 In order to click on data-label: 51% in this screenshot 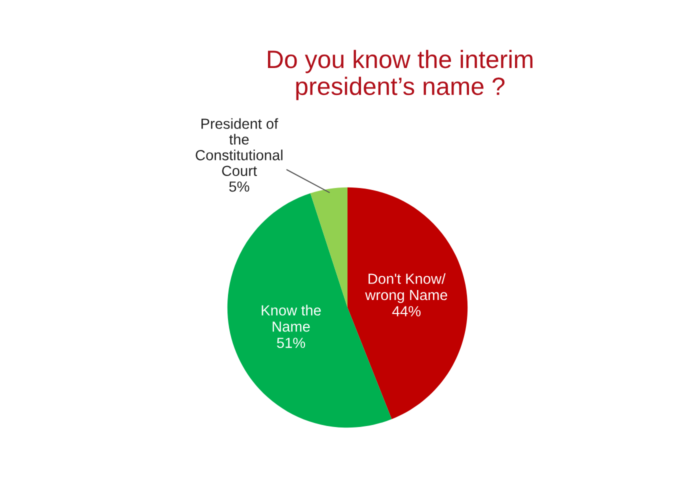, I will do `click(291, 343)`.